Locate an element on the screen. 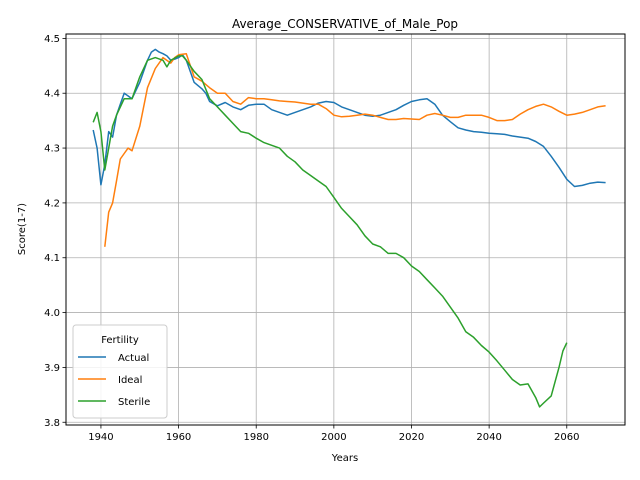 This screenshot has height=480, width=640. legend-label-sterile: Sterile is located at coordinates (134, 402).